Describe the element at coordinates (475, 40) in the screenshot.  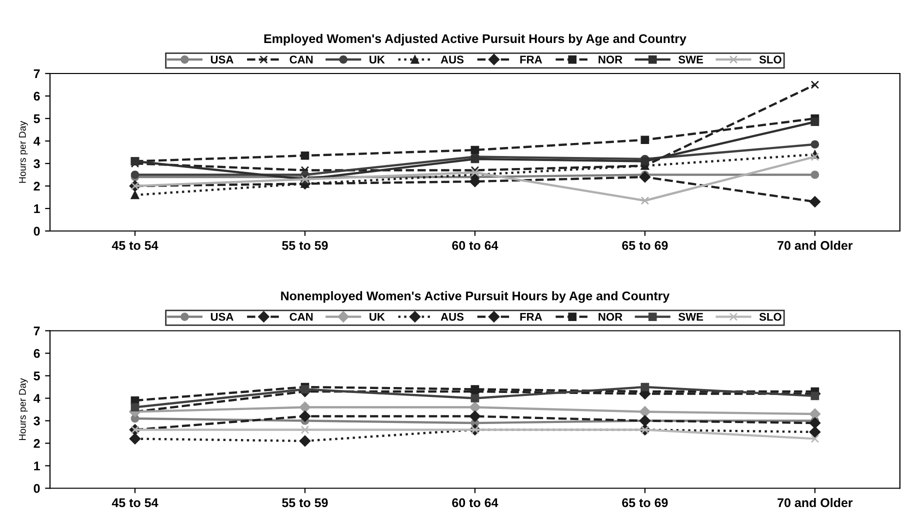
I see `chart-title: Employed Women's Adjusted Active Pursuit Hours by Age and Country` at that location.